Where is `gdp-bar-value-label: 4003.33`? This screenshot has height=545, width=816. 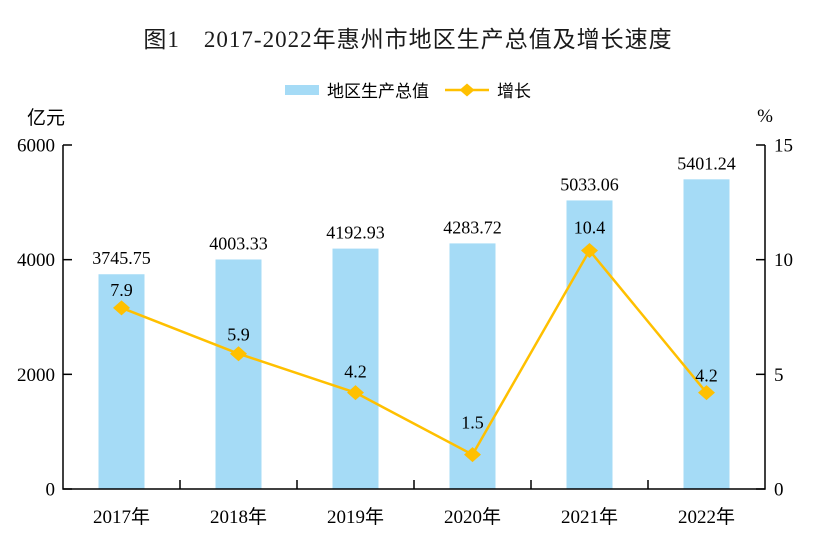 gdp-bar-value-label: 4003.33 is located at coordinates (238, 243).